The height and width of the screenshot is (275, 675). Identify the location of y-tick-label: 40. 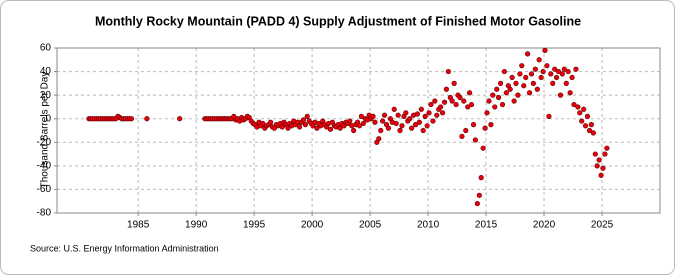
(46, 71).